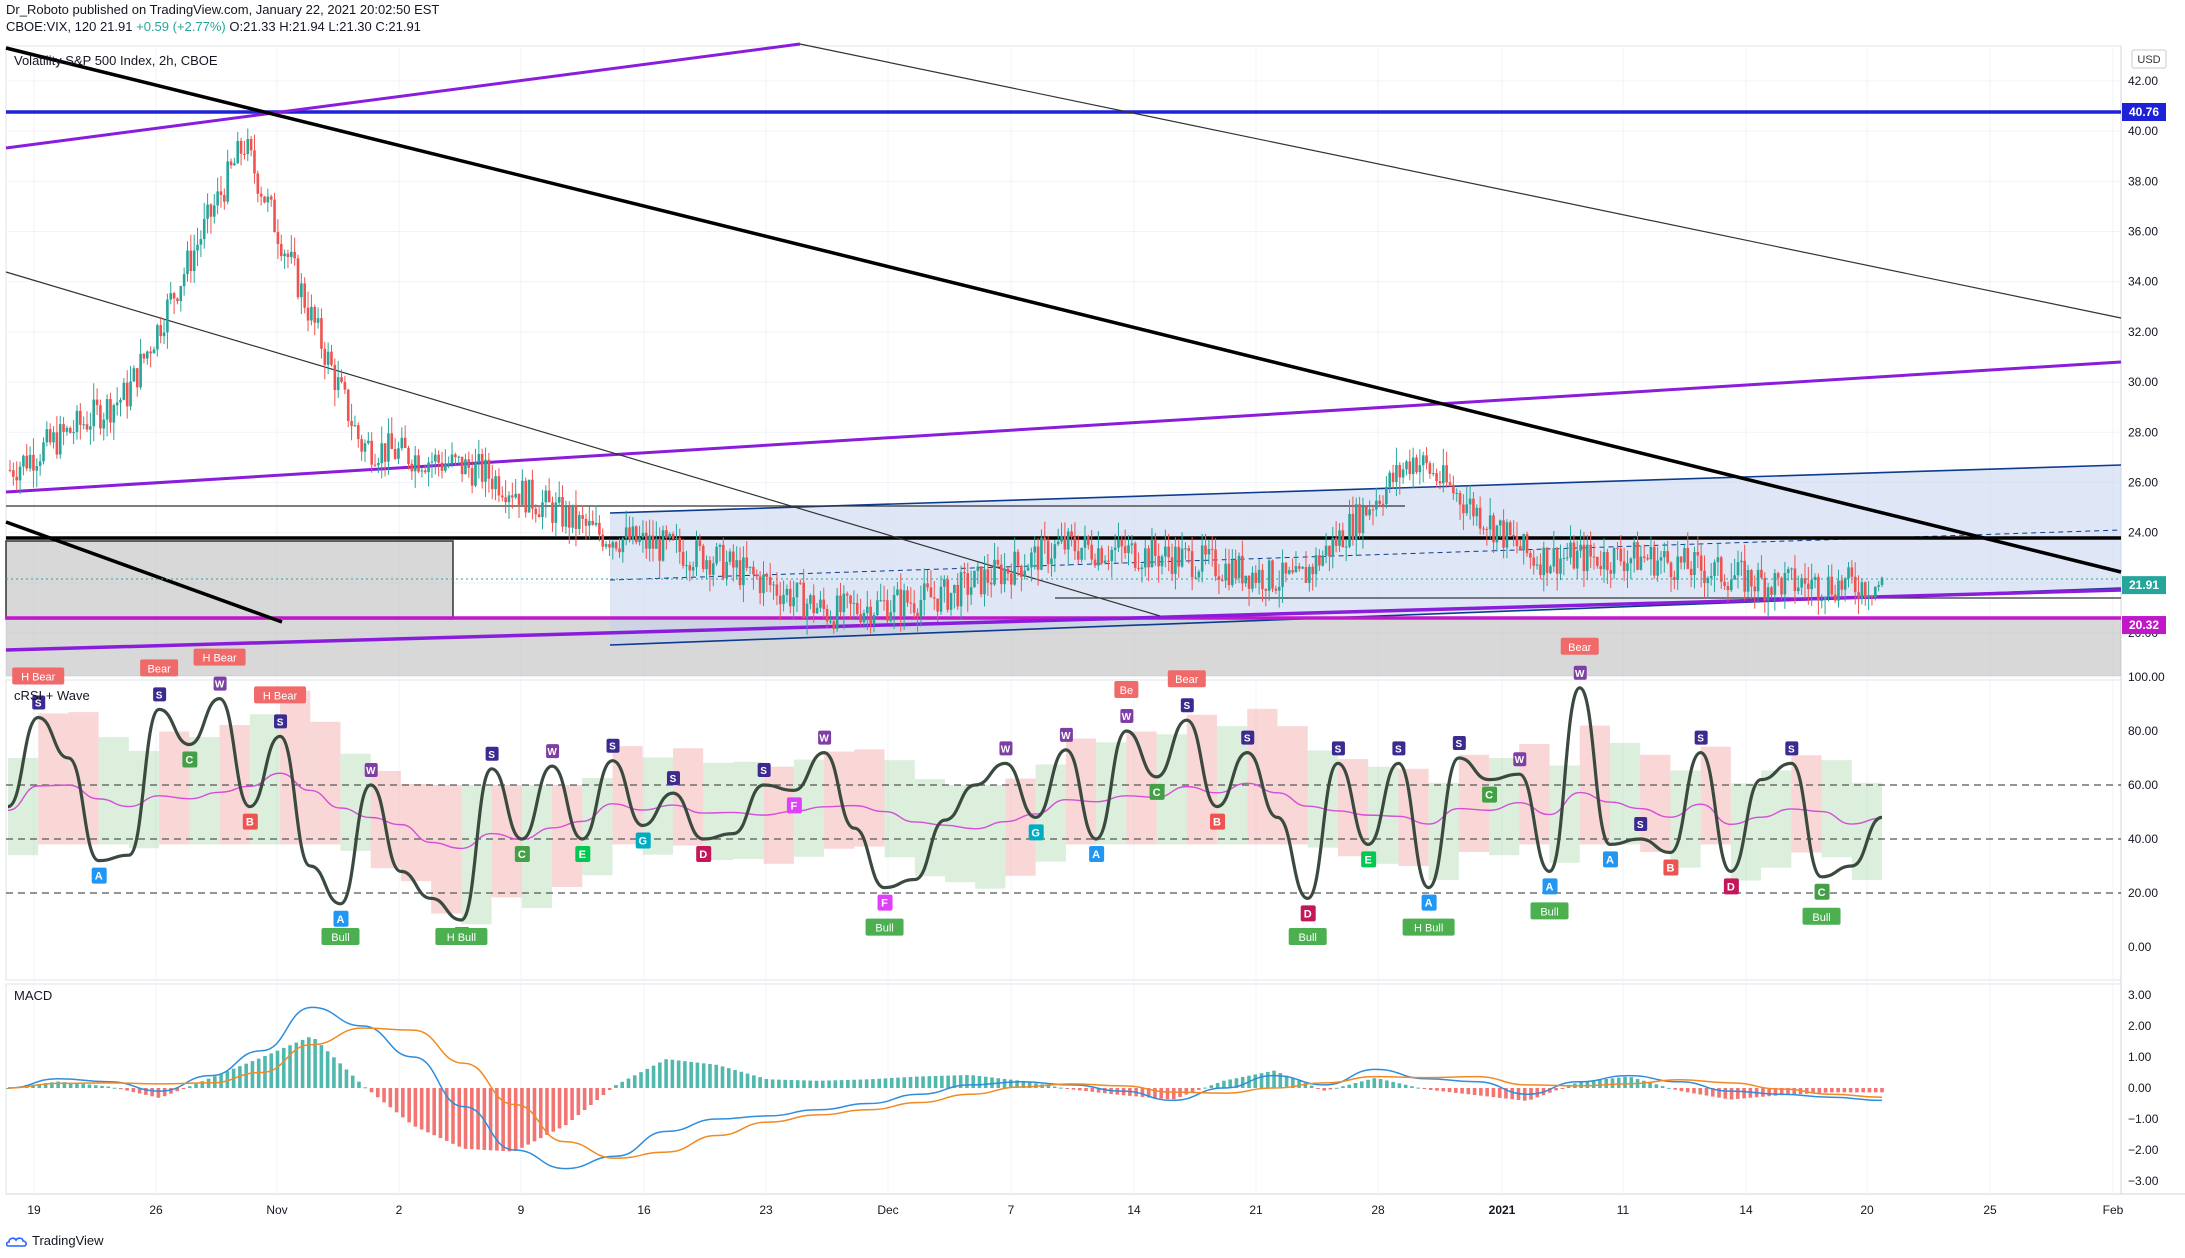  What do you see at coordinates (1731, 887) in the screenshot?
I see `wave-marker-letter: D` at bounding box center [1731, 887].